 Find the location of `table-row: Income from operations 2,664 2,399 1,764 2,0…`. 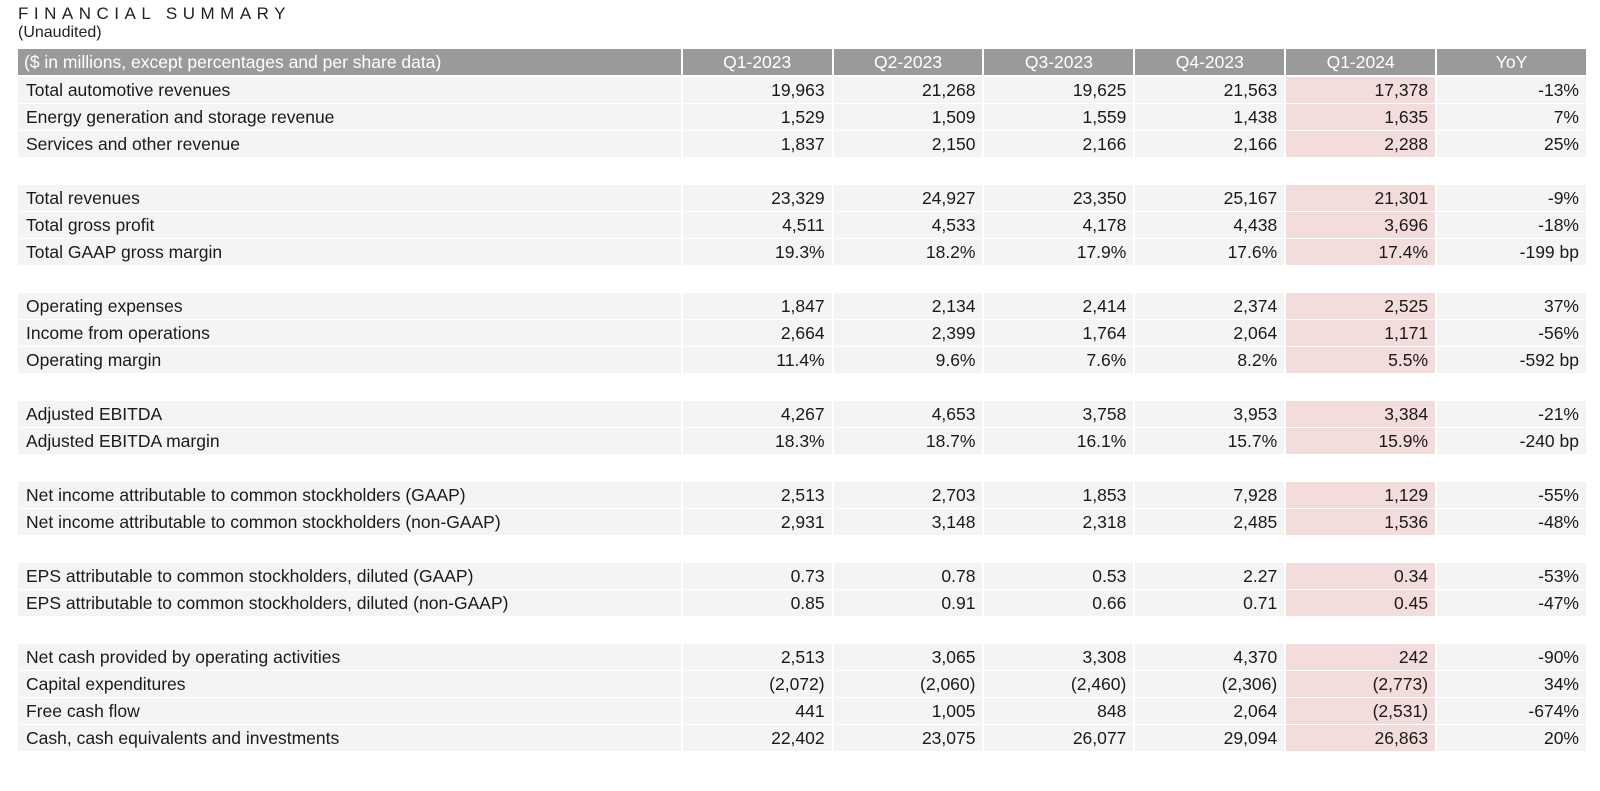

table-row: Income from operations 2,664 2,399 1,764 2,0… is located at coordinates (802, 333).